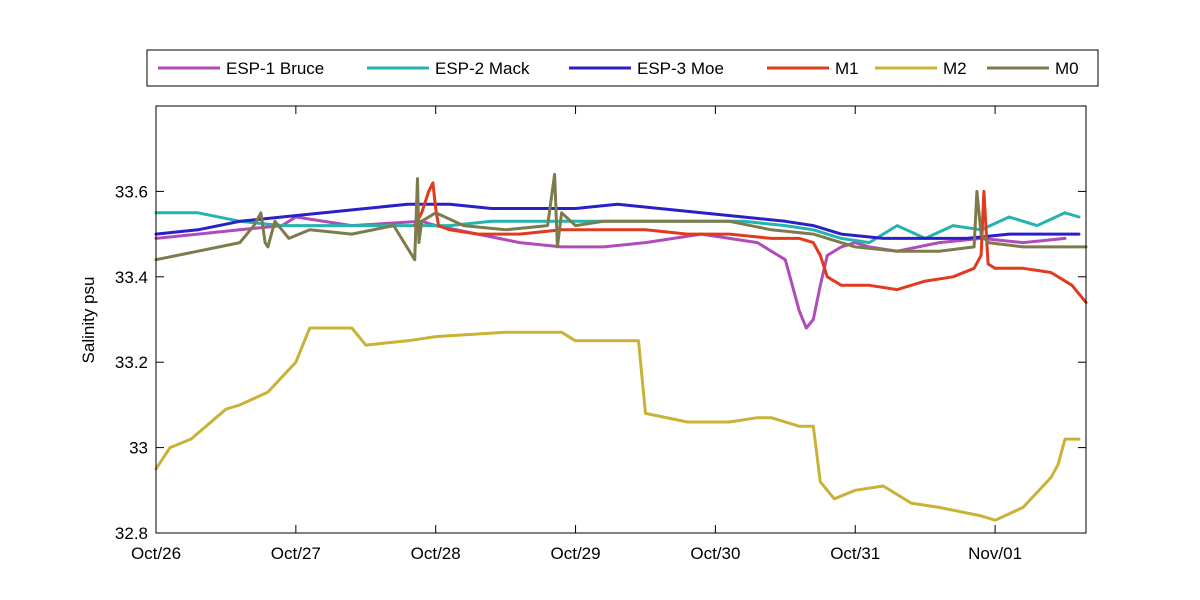  What do you see at coordinates (88, 320) in the screenshot?
I see `y-axis-label: Salinity psu` at bounding box center [88, 320].